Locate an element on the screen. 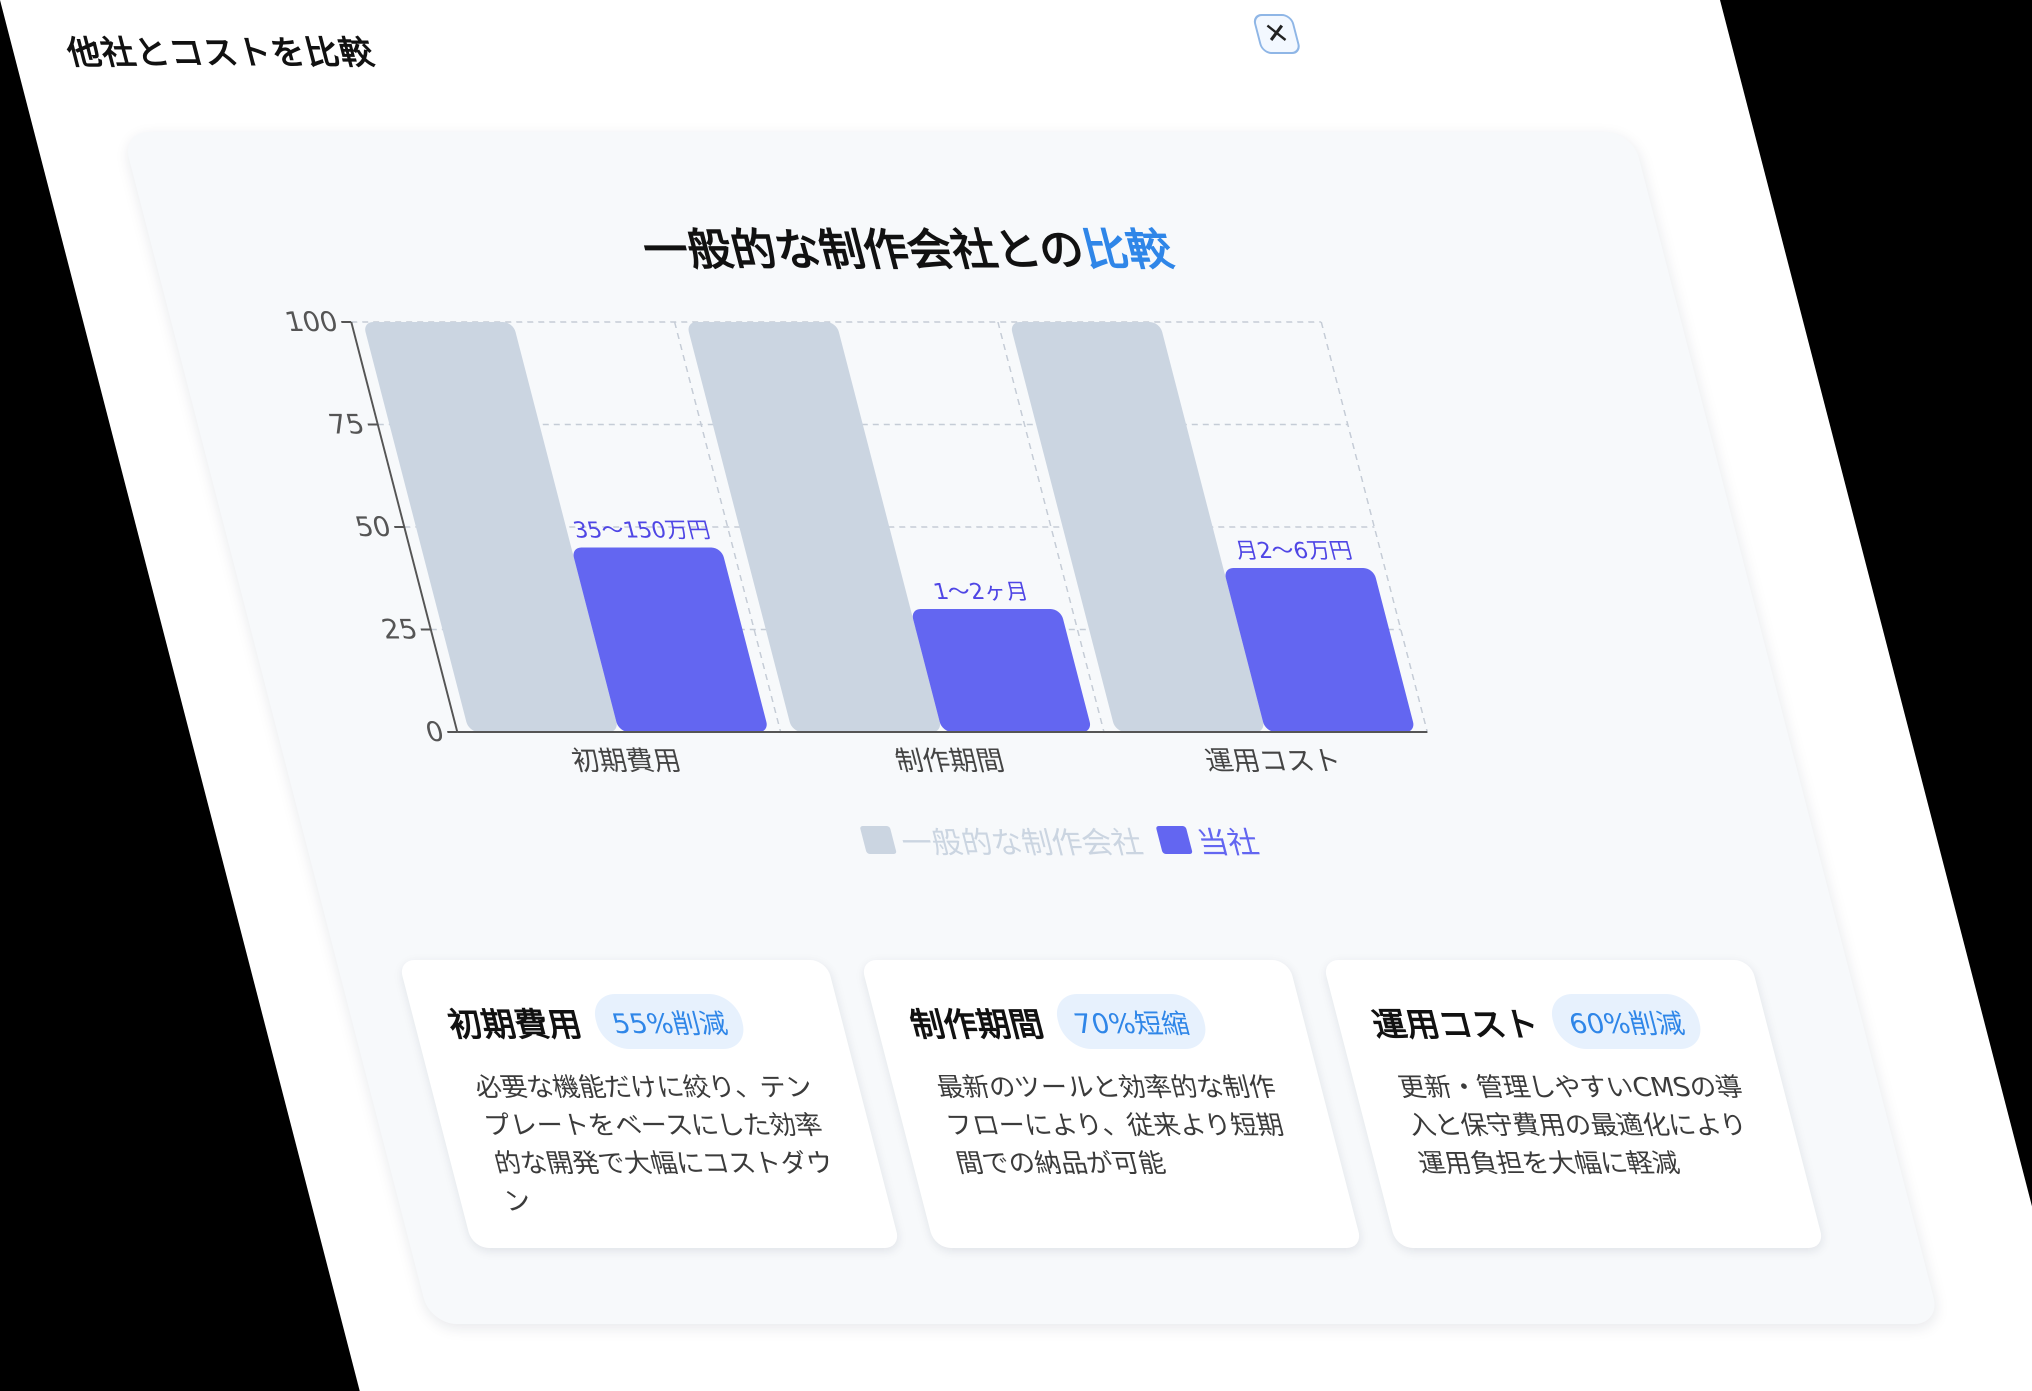 The height and width of the screenshot is (1391, 2032). card-title: 初期費用 is located at coordinates (514, 1024).